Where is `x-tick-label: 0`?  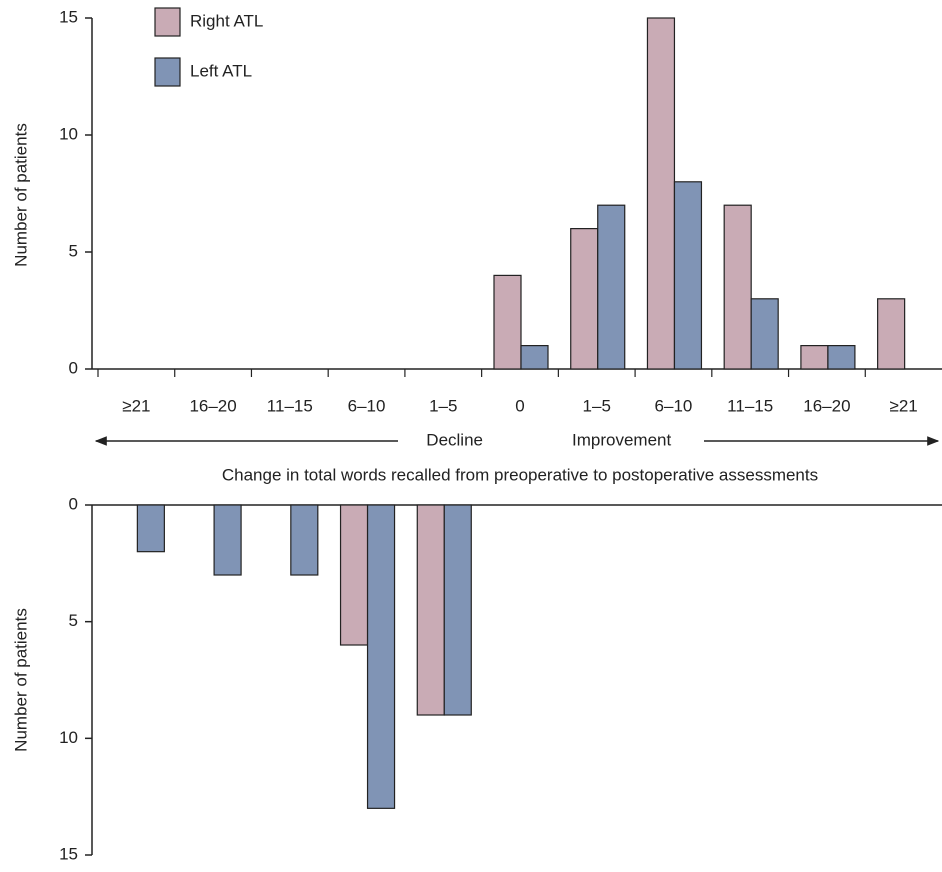 x-tick-label: 0 is located at coordinates (519, 405).